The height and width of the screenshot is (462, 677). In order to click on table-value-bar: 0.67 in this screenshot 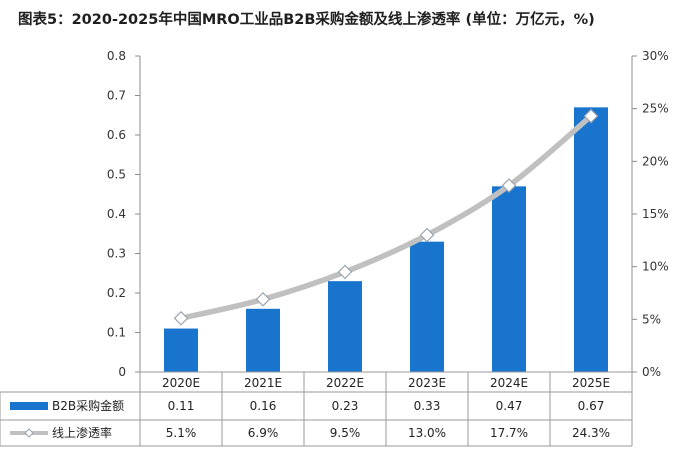, I will do `click(591, 406)`.